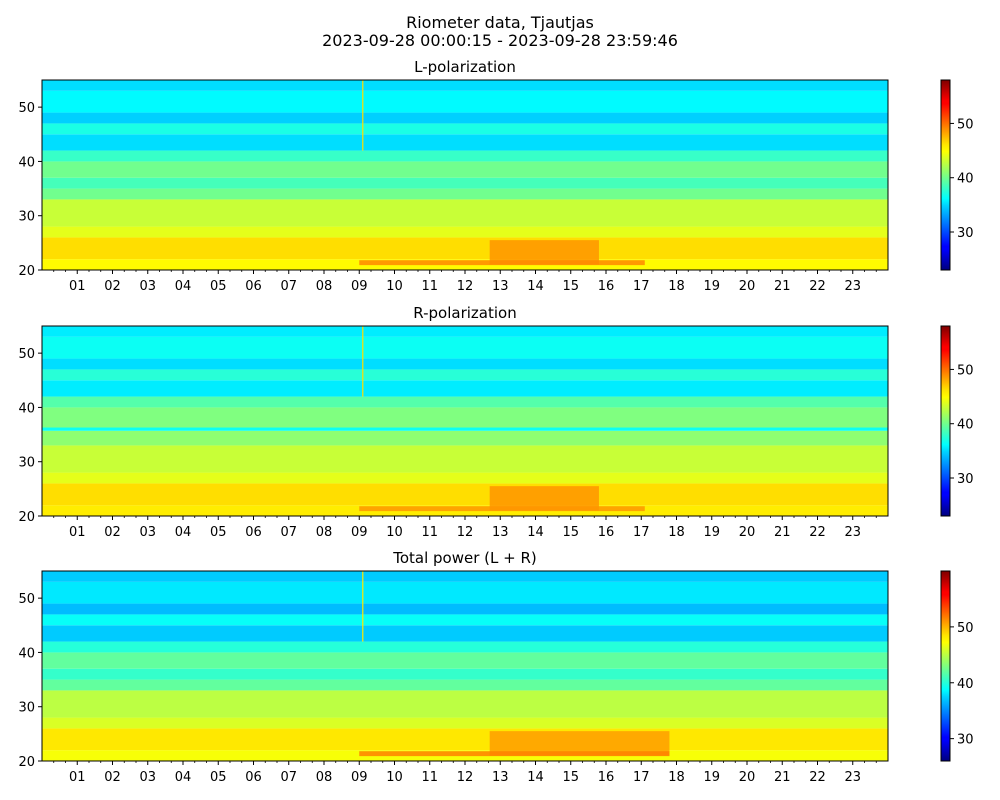 This screenshot has width=1000, height=800. I want to click on l-polarization-x-tick-label: 10, so click(394, 286).